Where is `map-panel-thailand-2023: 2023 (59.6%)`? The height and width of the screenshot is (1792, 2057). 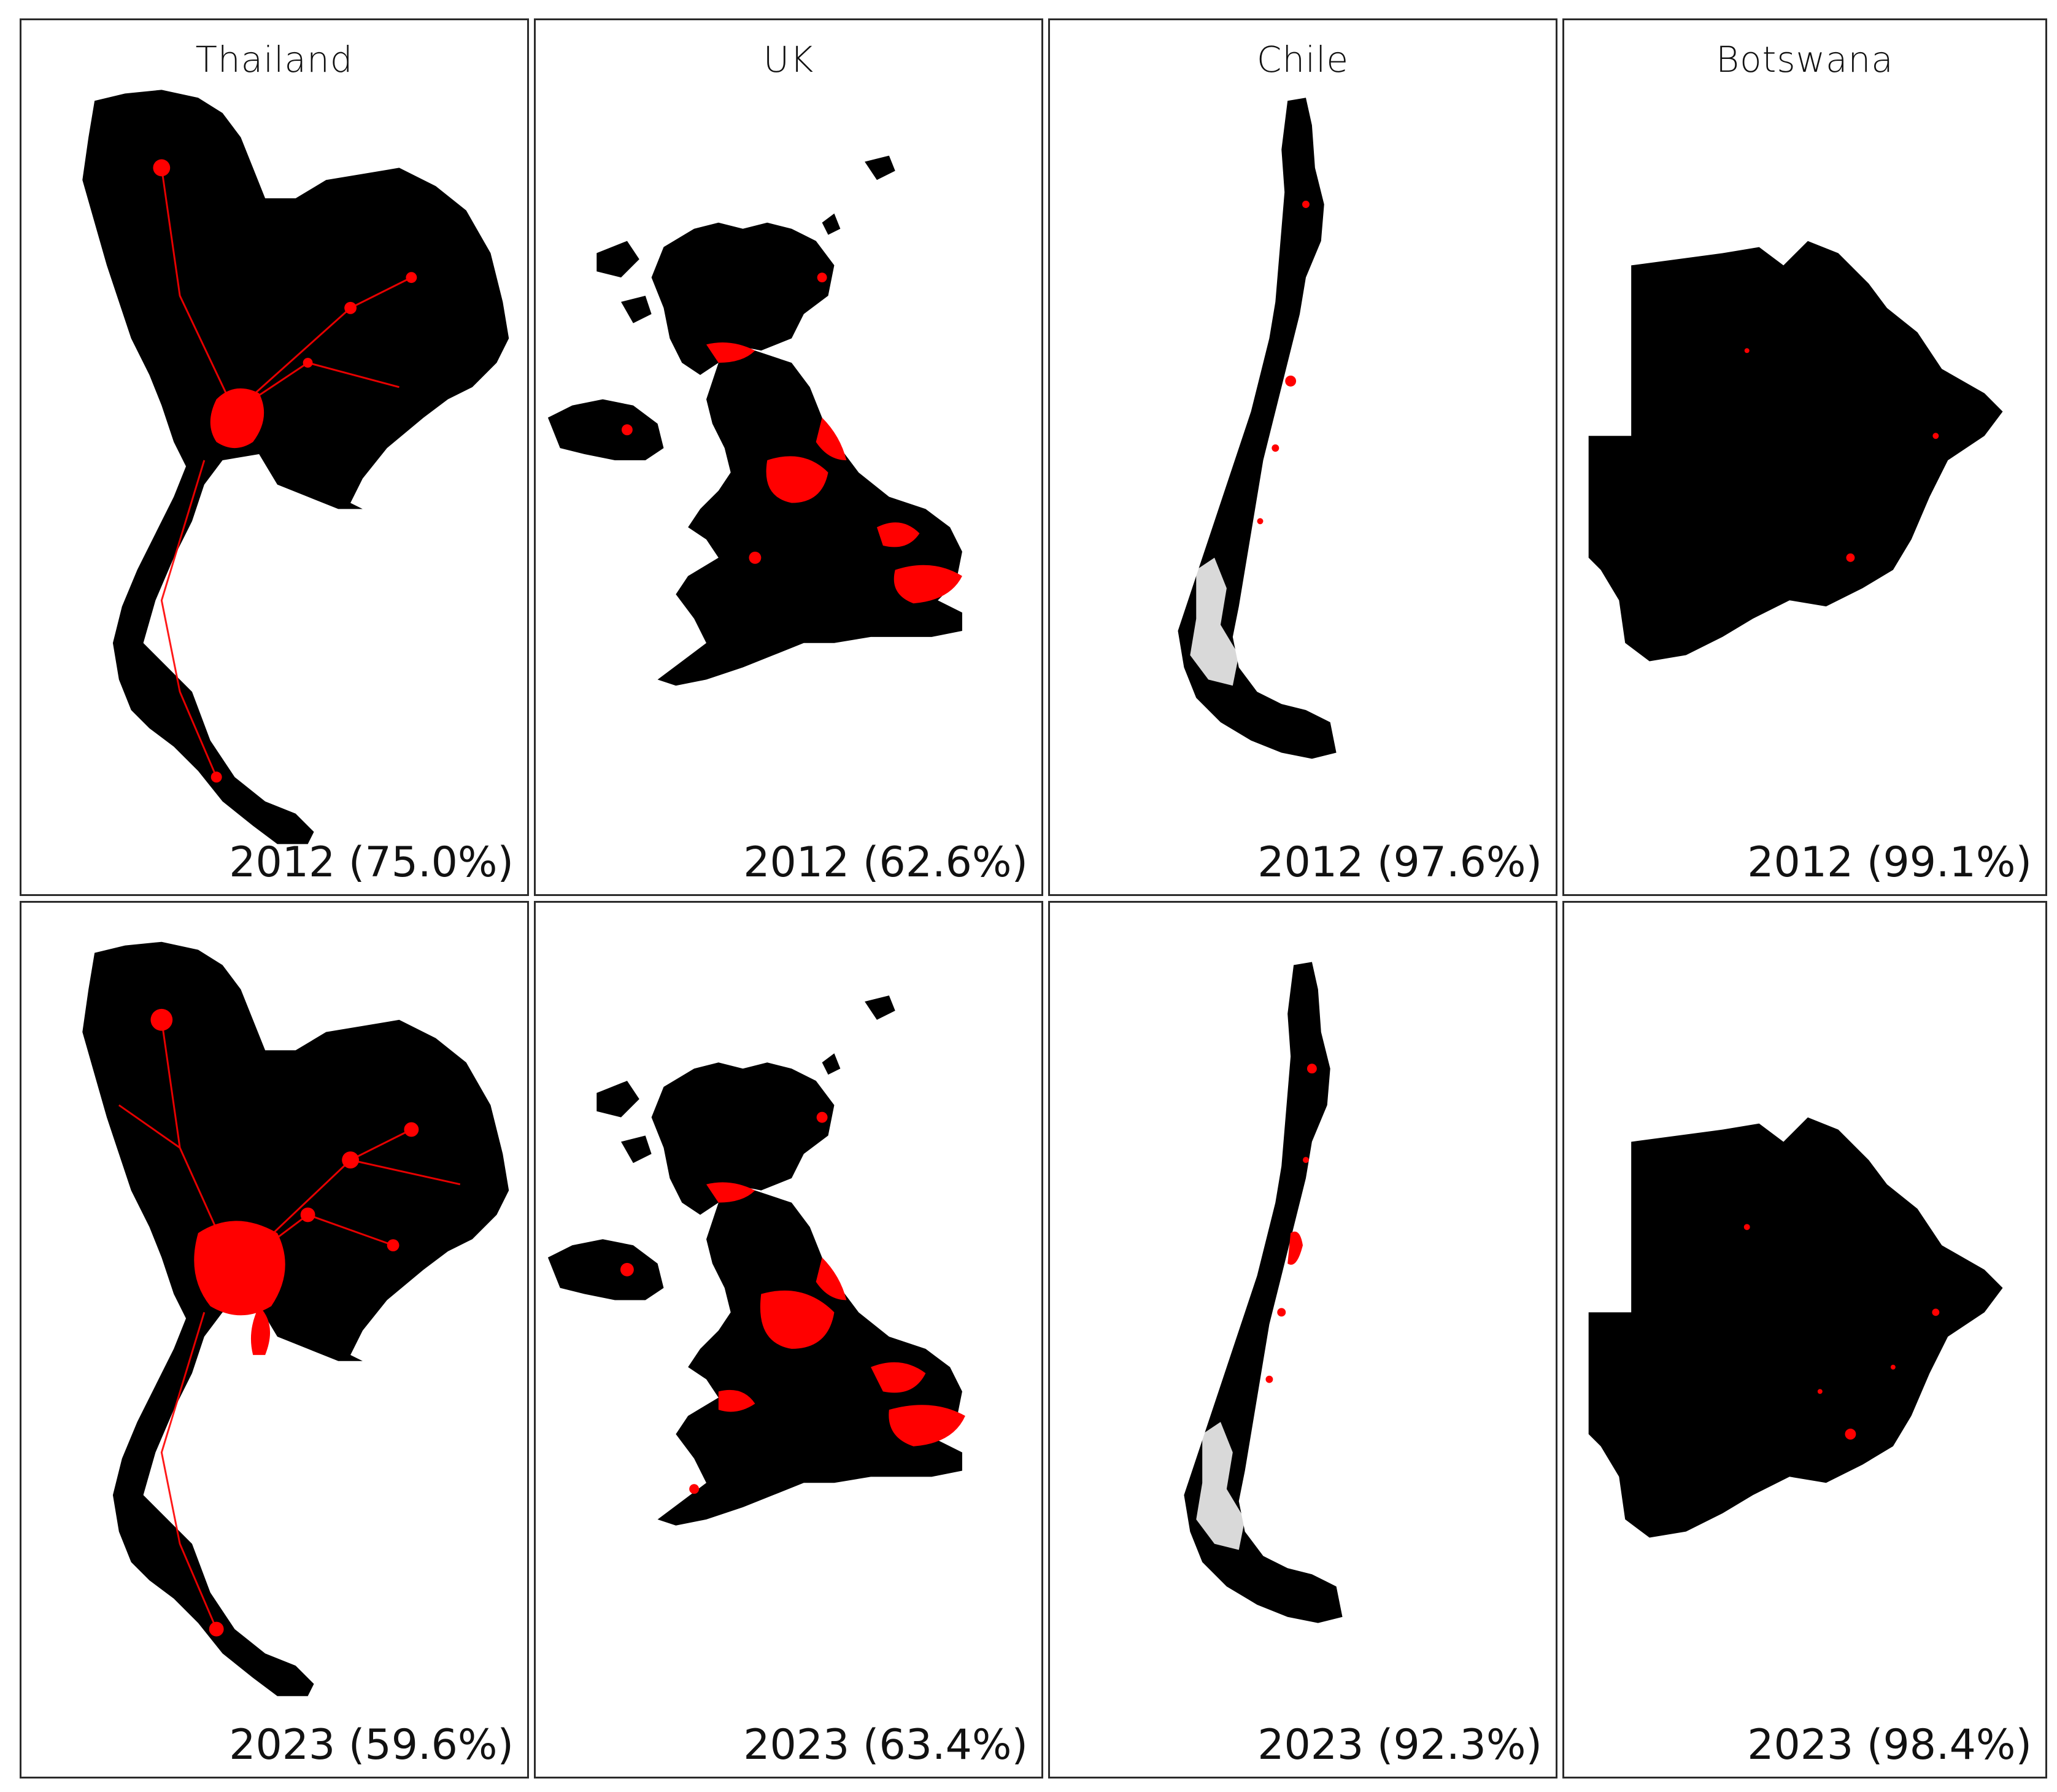
map-panel-thailand-2023: 2023 (59.6%) is located at coordinates (274, 1339).